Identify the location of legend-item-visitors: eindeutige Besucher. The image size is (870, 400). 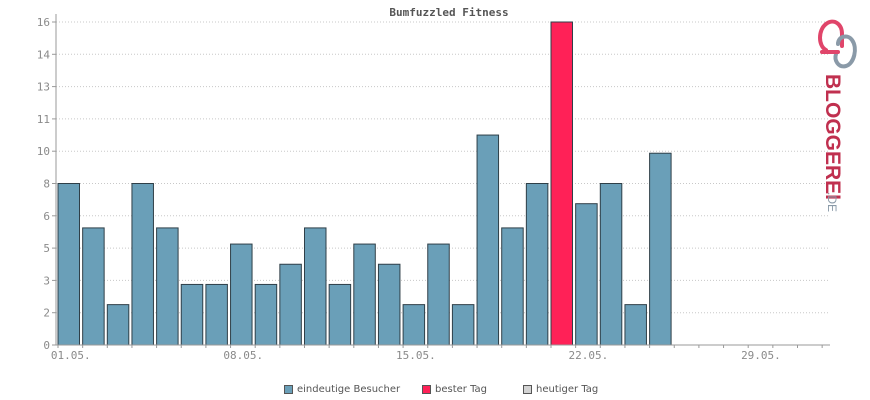
(342, 389).